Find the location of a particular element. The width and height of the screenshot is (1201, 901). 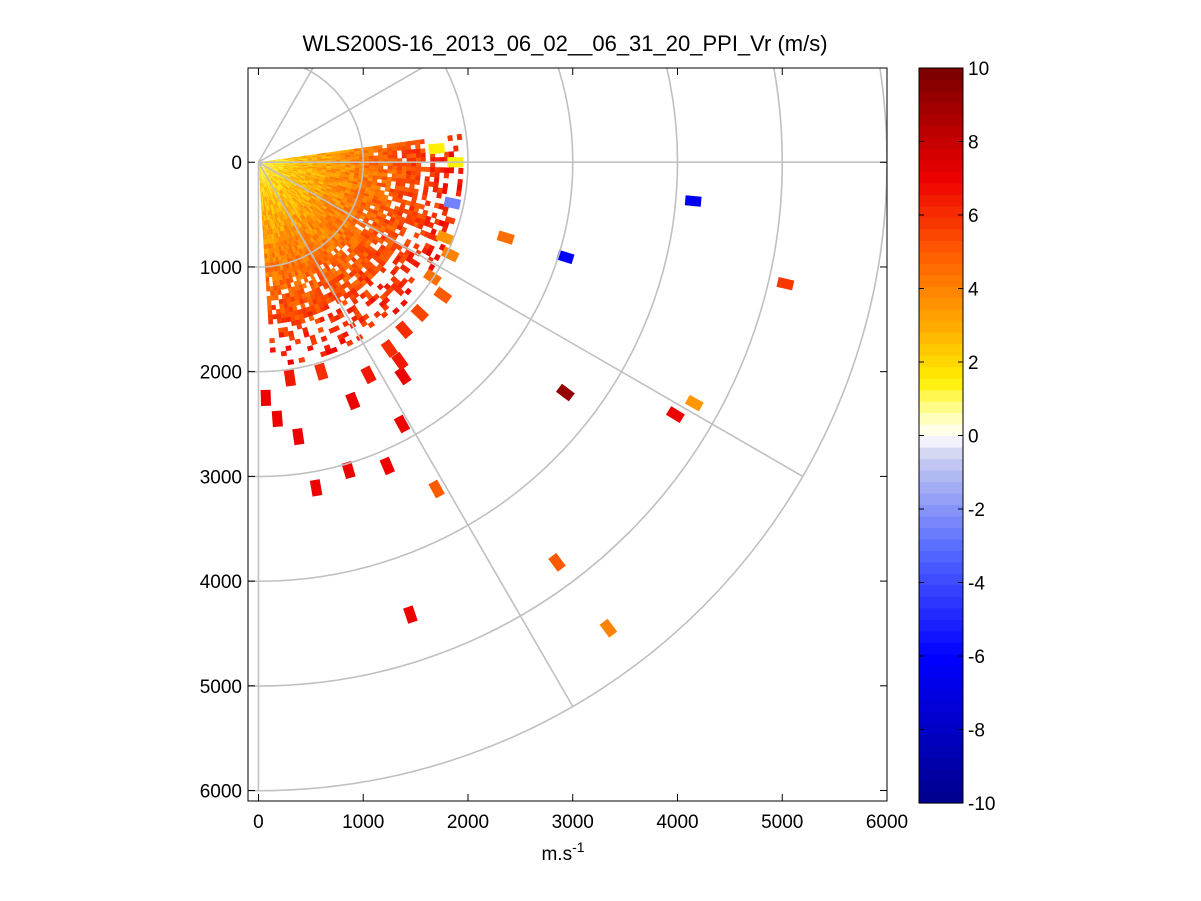

y-tick-label: 6000 is located at coordinates (221, 792).